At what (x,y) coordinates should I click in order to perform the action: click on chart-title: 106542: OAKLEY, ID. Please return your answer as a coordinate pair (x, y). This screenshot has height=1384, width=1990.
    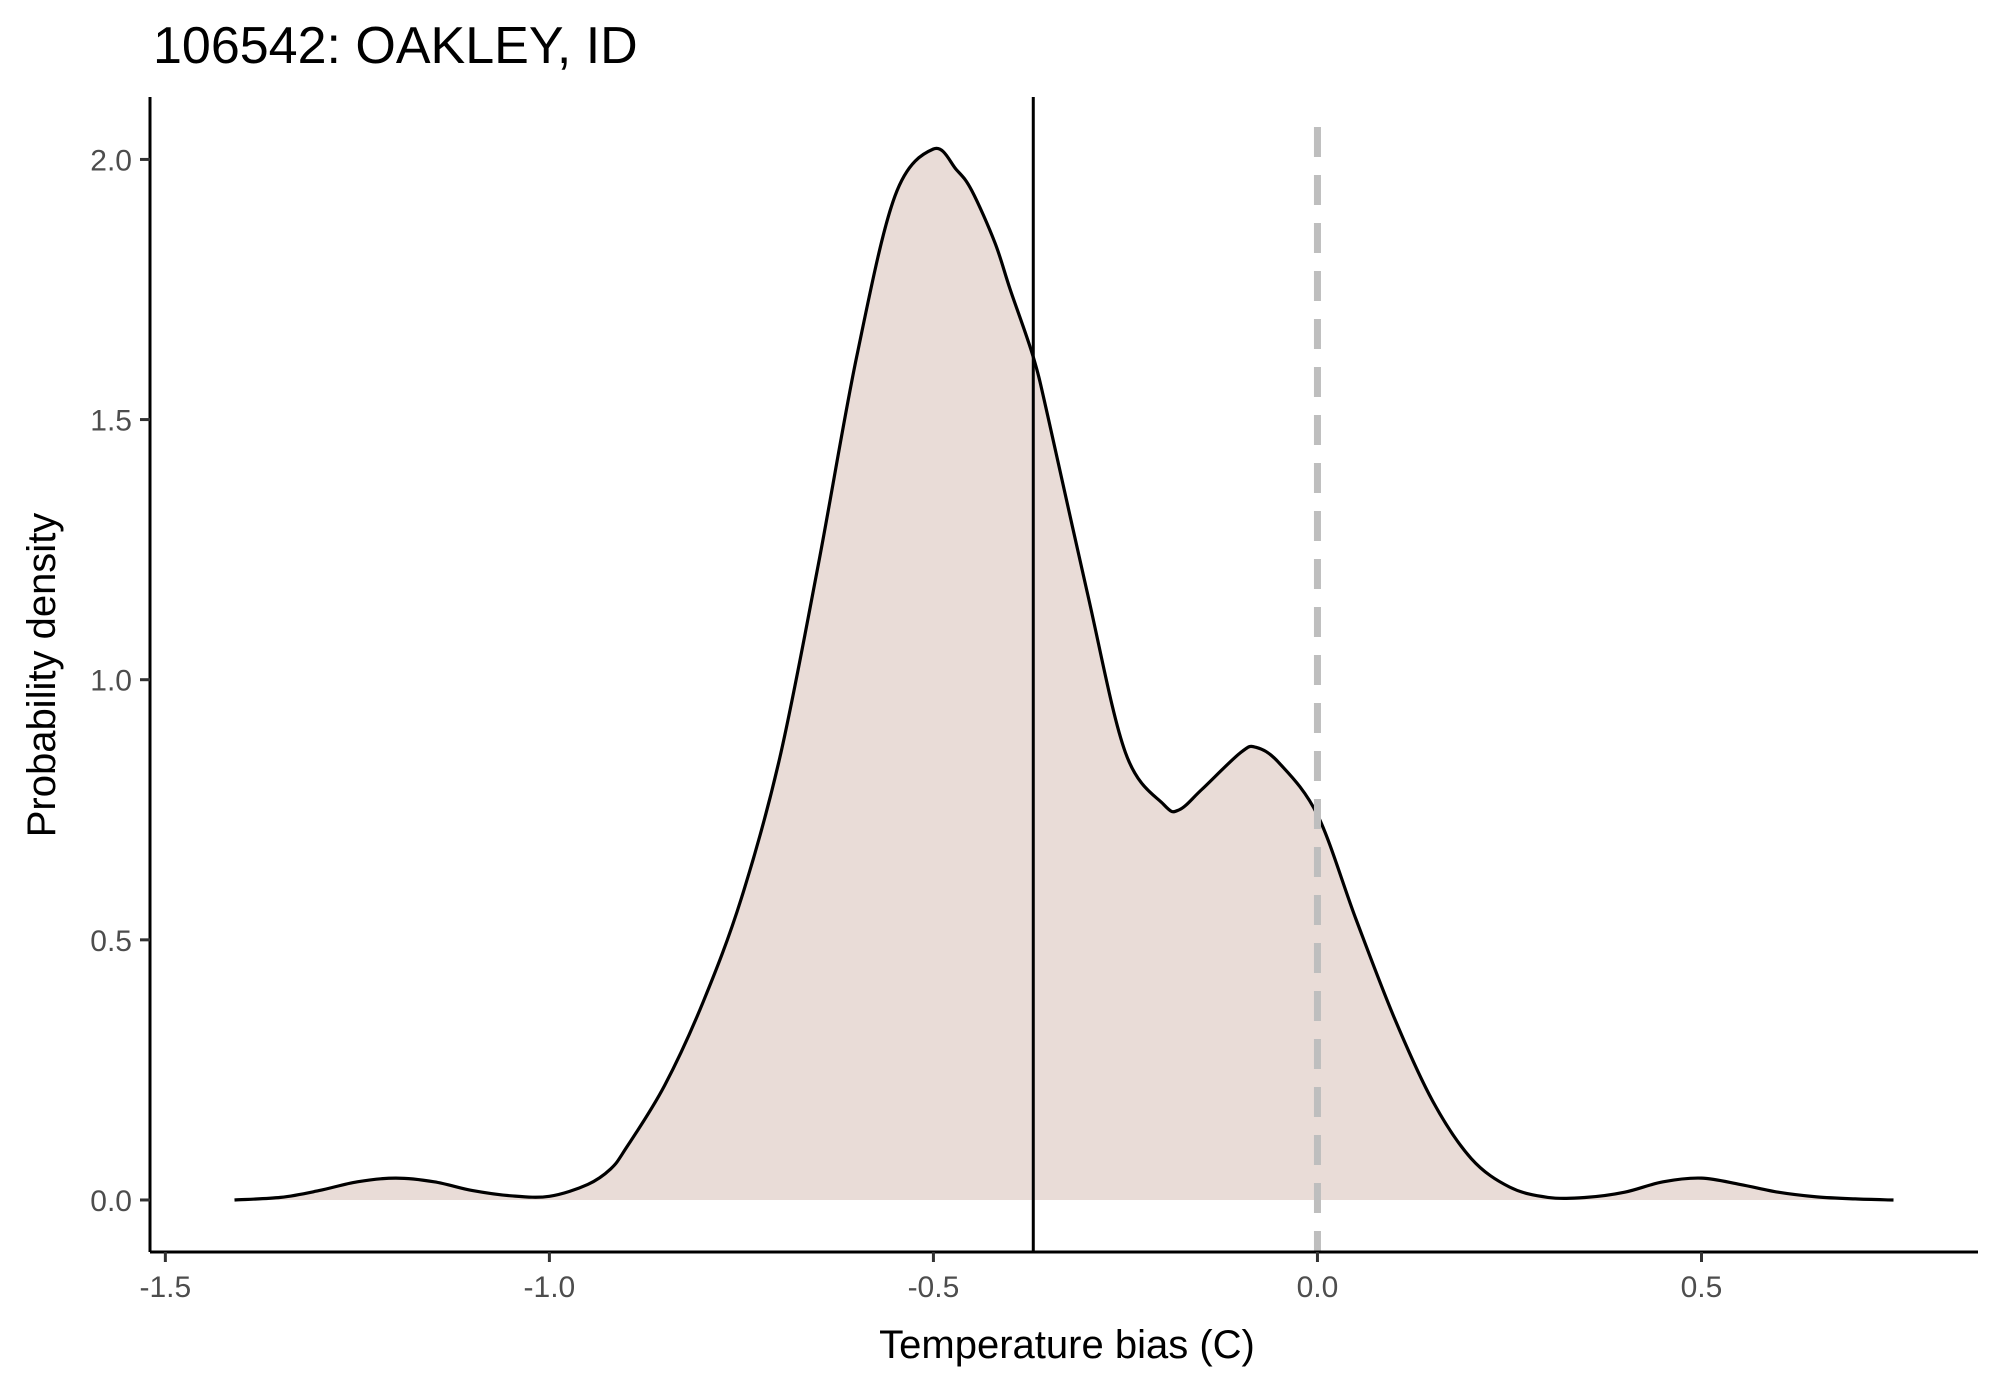
    Looking at the image, I should click on (395, 46).